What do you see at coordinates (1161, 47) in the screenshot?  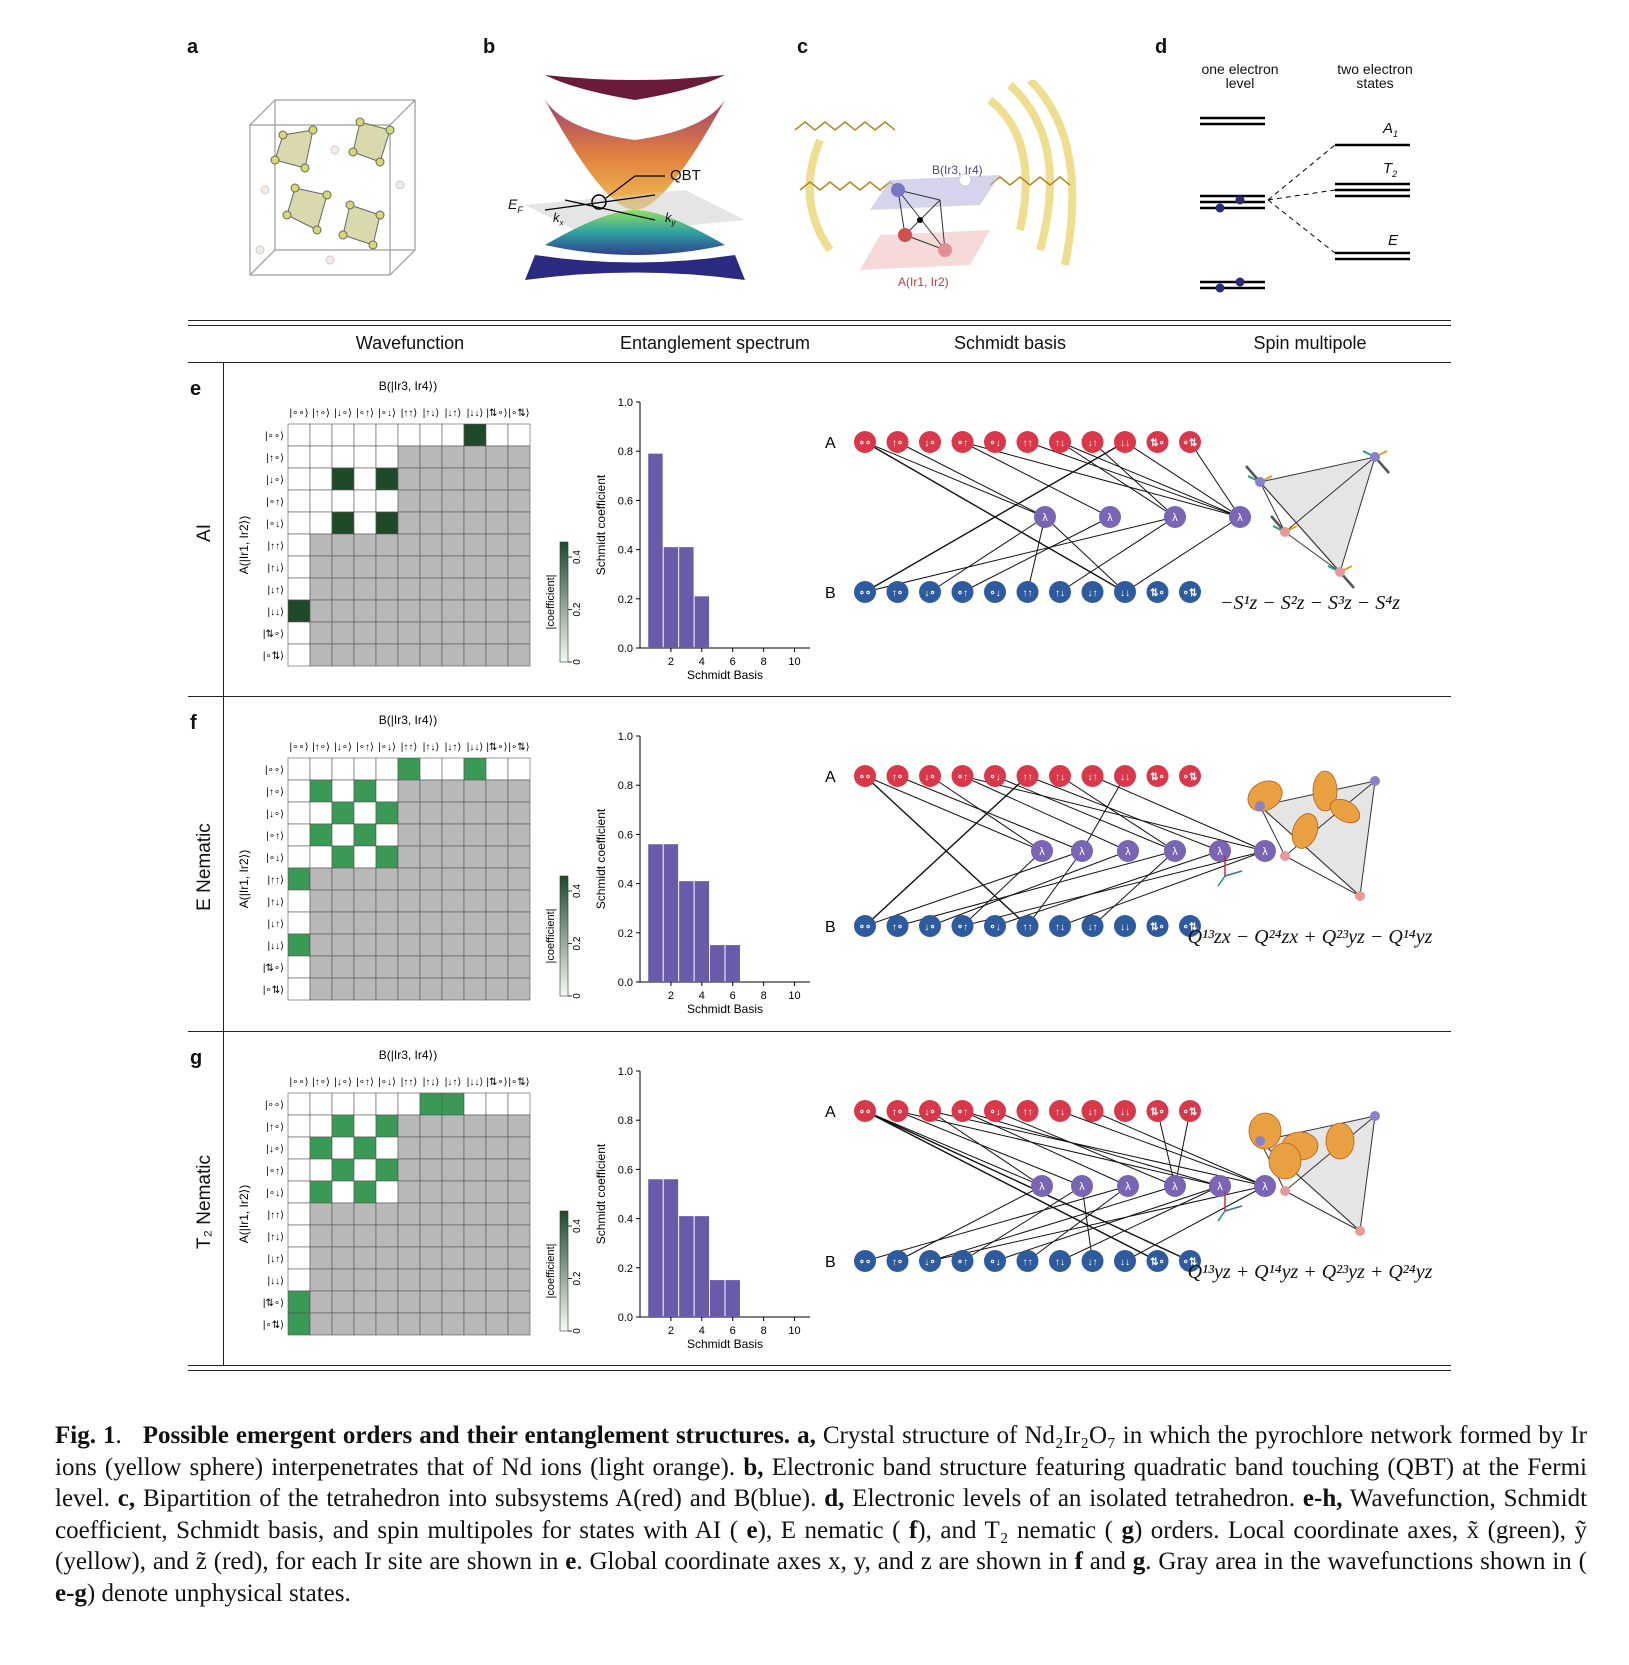 I see `panel-label-d: d` at bounding box center [1161, 47].